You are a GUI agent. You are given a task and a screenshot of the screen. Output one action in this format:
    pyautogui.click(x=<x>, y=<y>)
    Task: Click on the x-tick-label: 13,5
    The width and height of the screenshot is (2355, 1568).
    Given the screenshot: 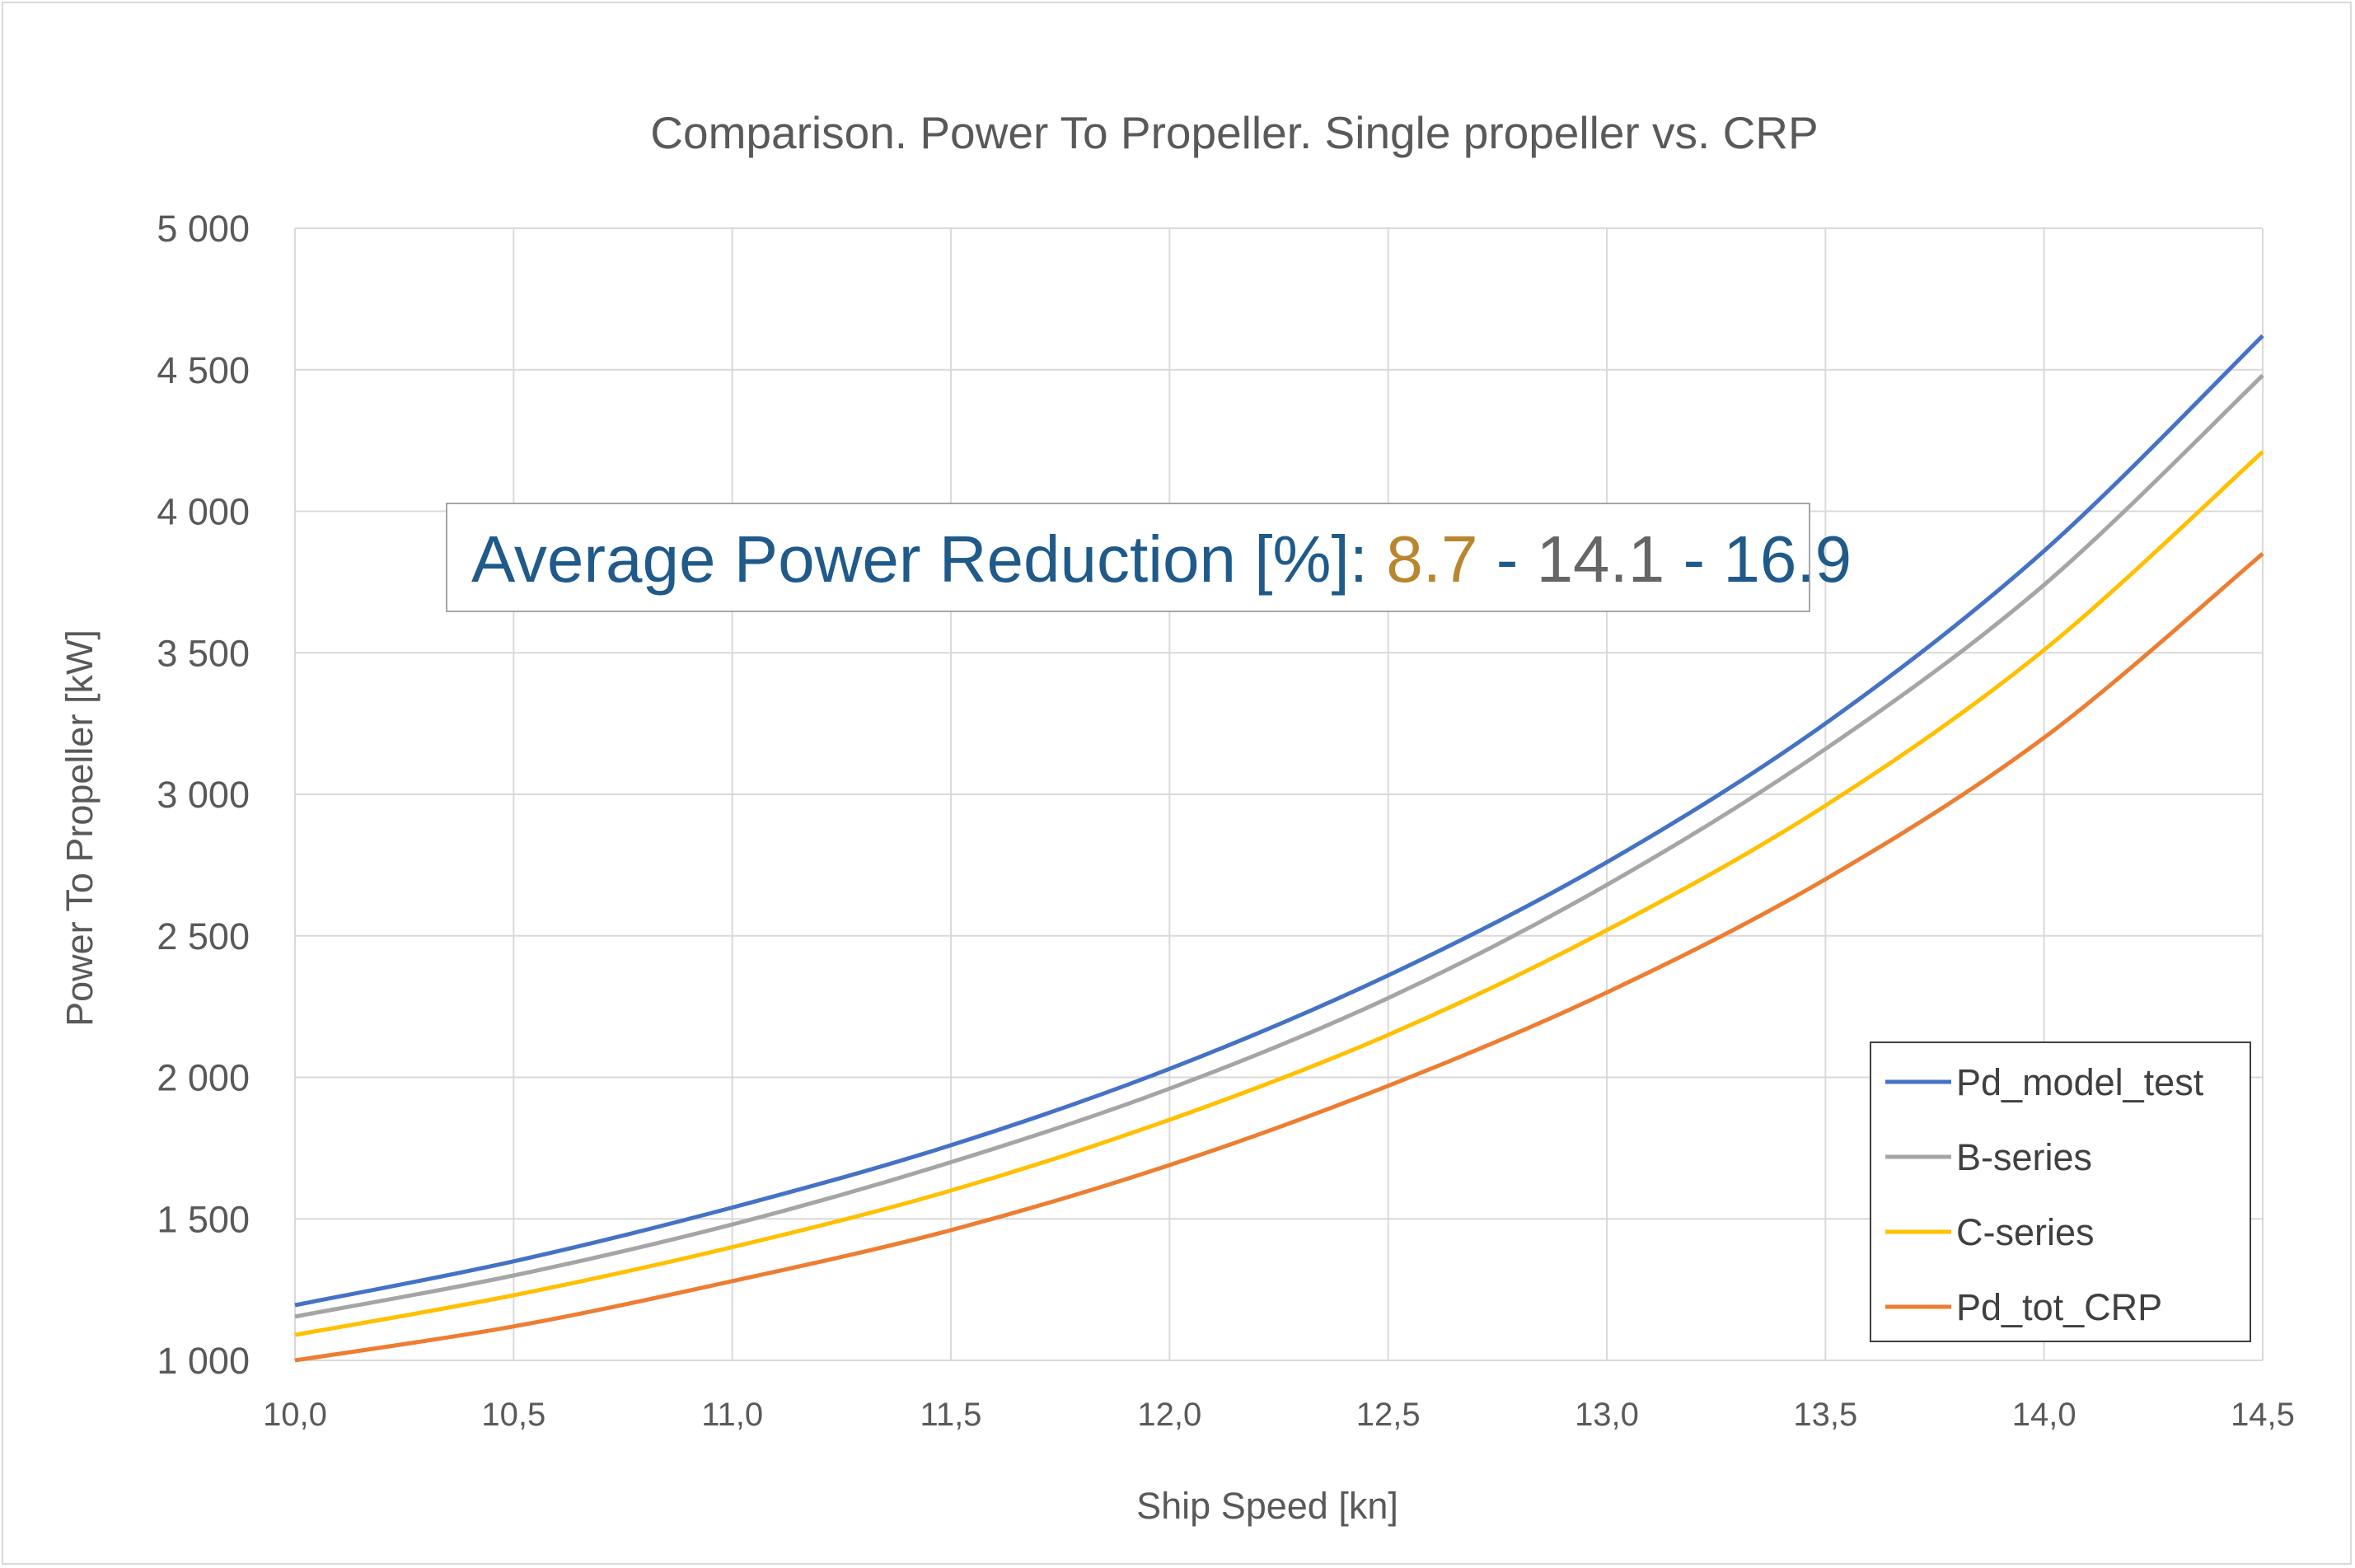 What is the action you would take?
    pyautogui.click(x=1825, y=1415)
    